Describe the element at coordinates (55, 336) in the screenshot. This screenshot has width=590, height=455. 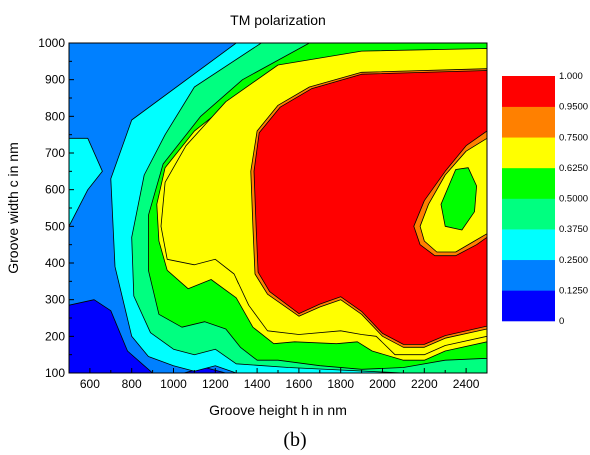
I see `y-tick-label: 200` at that location.